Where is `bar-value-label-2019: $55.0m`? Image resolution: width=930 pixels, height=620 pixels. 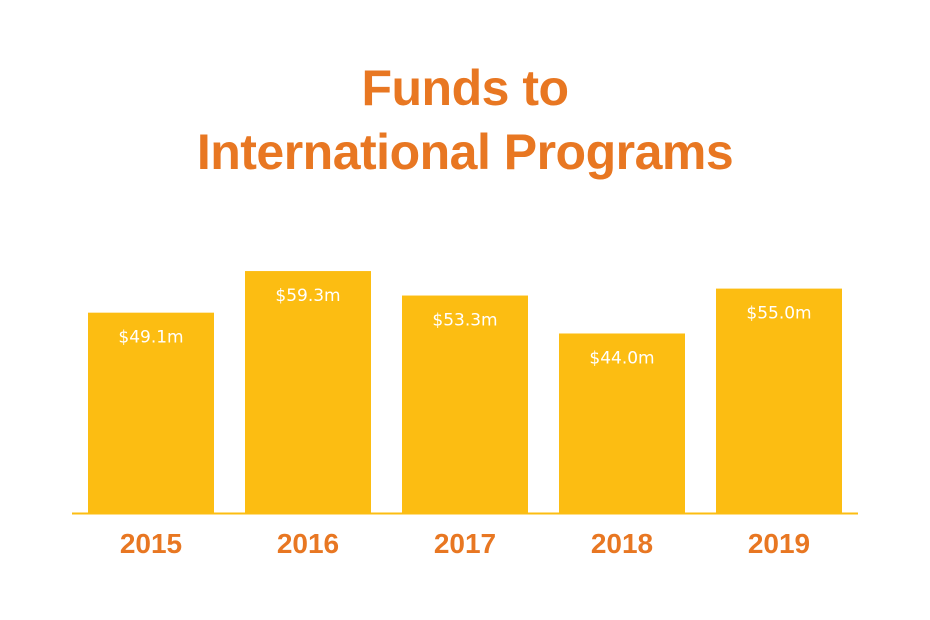 bar-value-label-2019: $55.0m is located at coordinates (778, 314).